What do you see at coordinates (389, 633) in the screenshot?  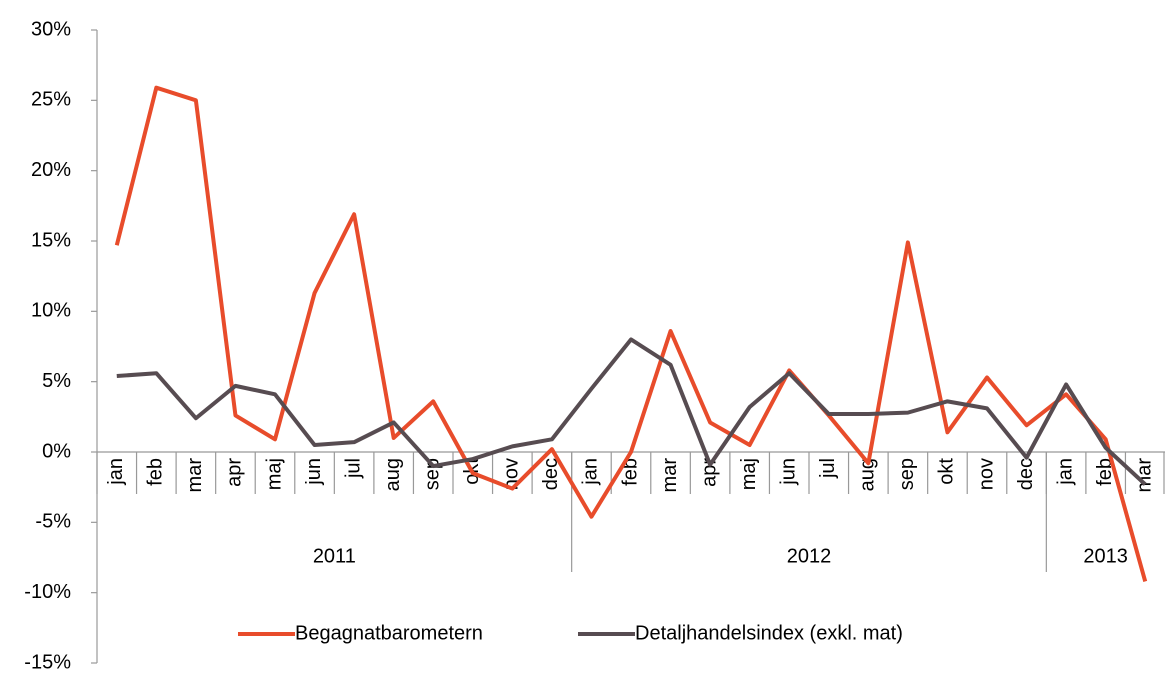 I see `legend-label: Begagnatbarometern` at bounding box center [389, 633].